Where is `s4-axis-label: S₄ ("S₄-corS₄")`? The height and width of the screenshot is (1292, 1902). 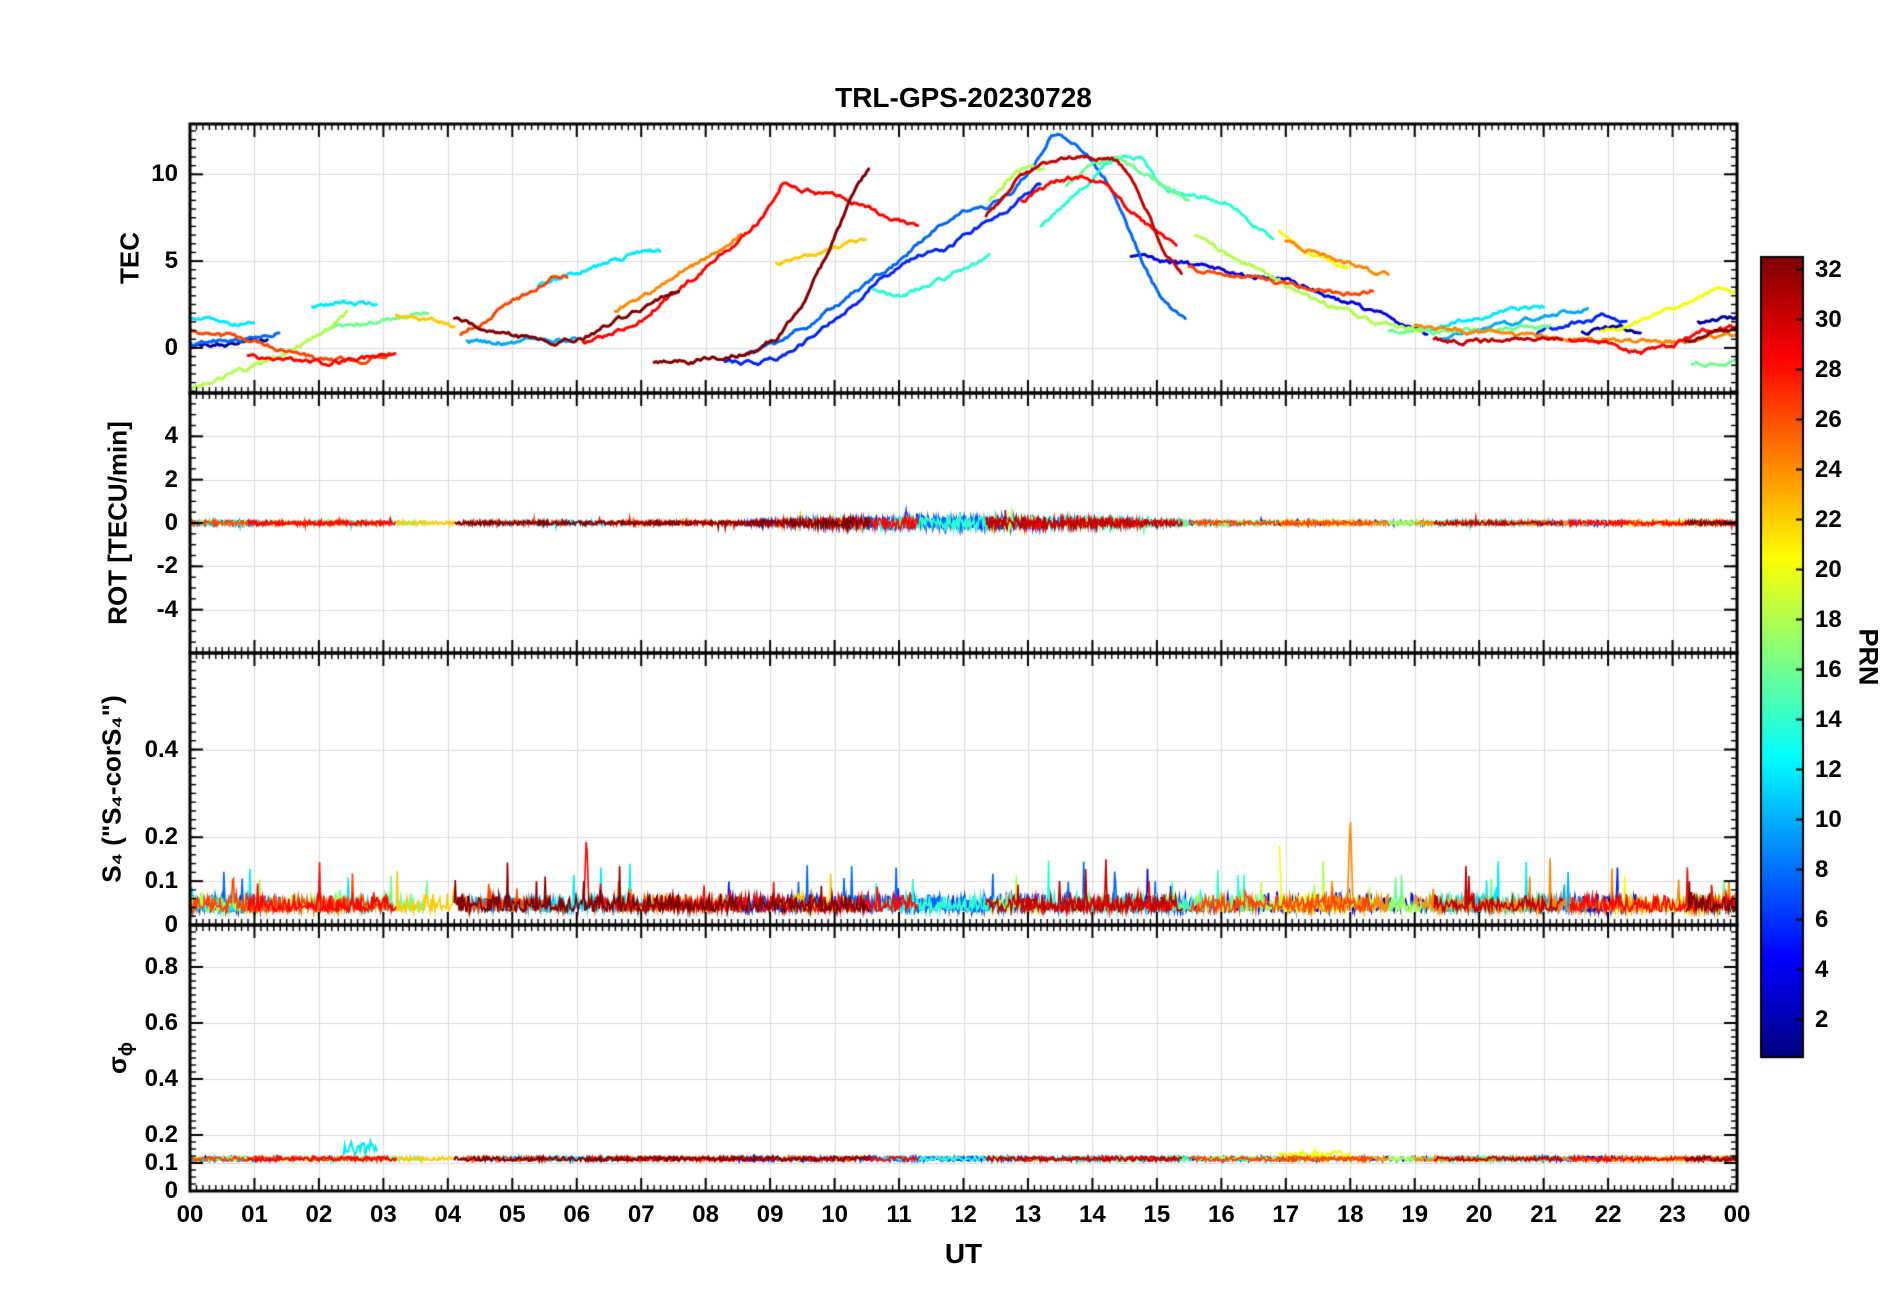
s4-axis-label: S₄ ("S₄-corS₄") is located at coordinates (111, 789).